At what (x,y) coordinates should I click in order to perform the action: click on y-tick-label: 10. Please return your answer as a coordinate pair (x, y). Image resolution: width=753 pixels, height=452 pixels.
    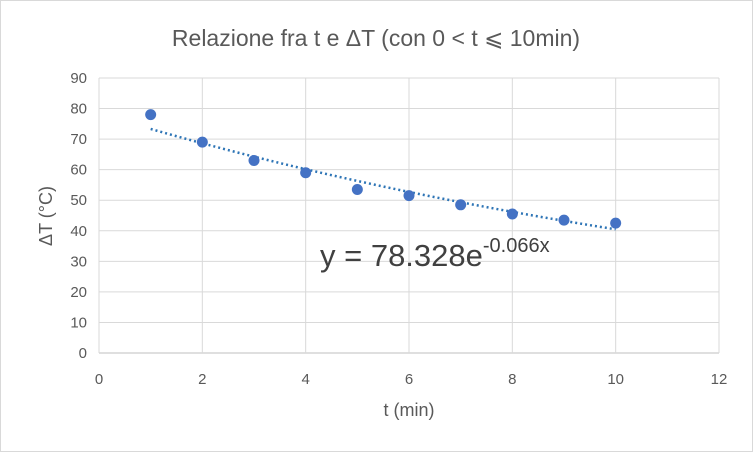
    Looking at the image, I should click on (78, 322).